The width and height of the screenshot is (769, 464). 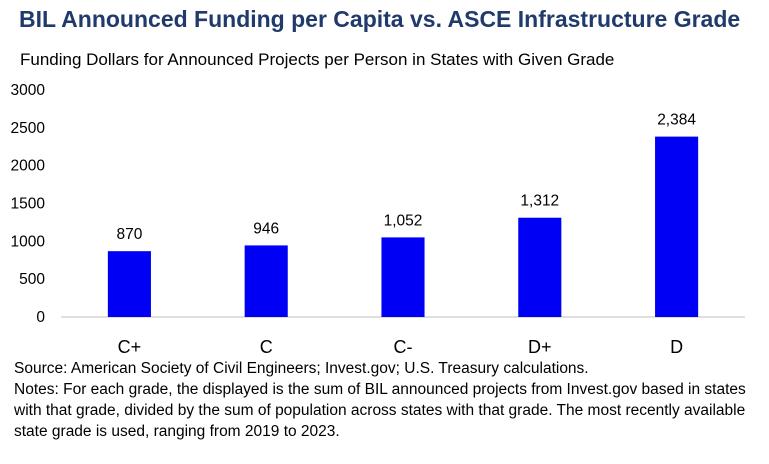 What do you see at coordinates (28, 128) in the screenshot?
I see `y-tick-label: 2500` at bounding box center [28, 128].